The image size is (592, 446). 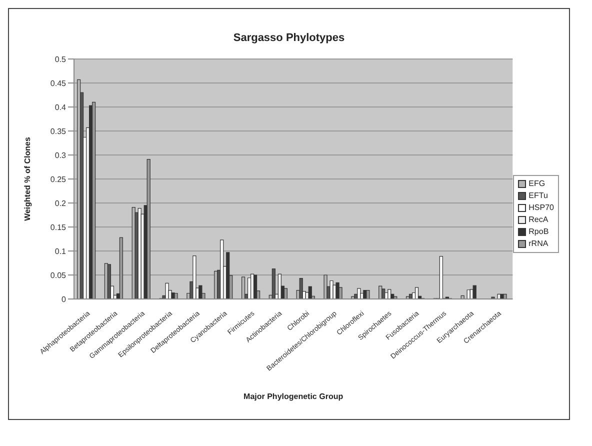 What do you see at coordinates (58, 131) in the screenshot?
I see `y-tick-label: 0.35` at bounding box center [58, 131].